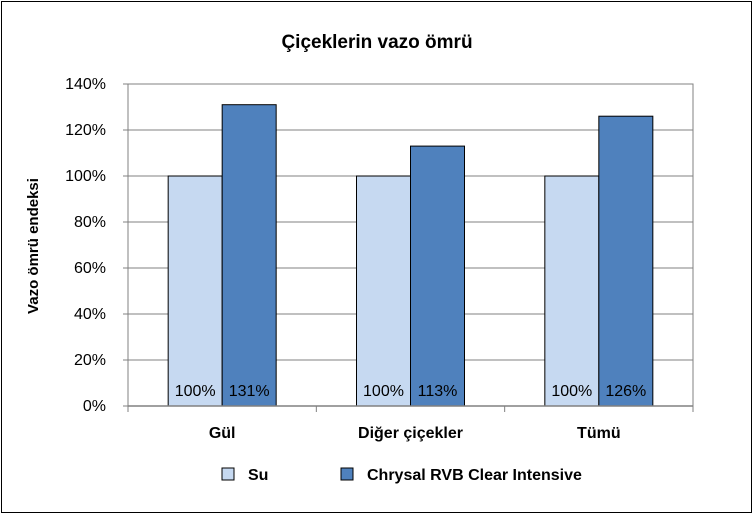  I want to click on legend: Su Chrysal RVB Clear Intensive, so click(401, 475).